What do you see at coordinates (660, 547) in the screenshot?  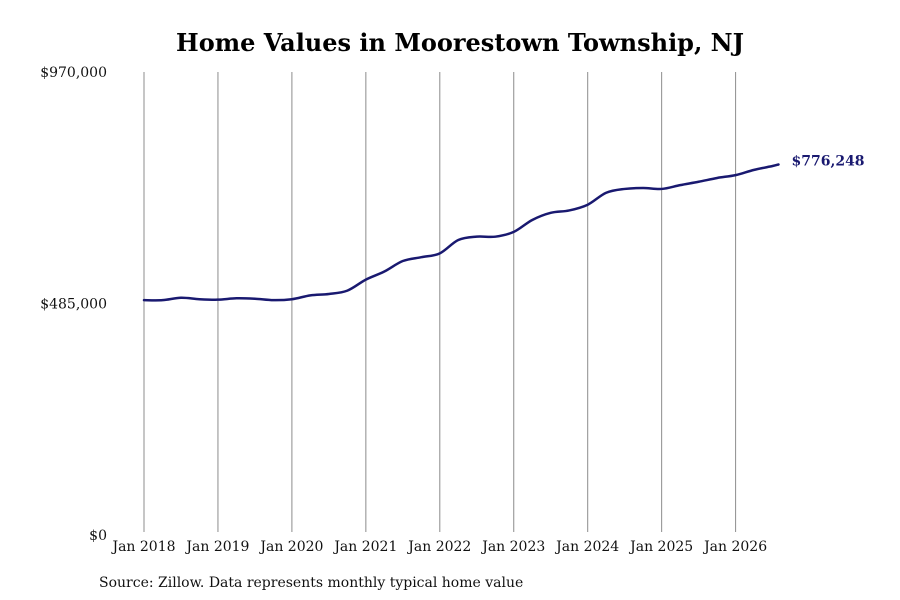 I see `x-tick-label: Jan 2025` at bounding box center [660, 547].